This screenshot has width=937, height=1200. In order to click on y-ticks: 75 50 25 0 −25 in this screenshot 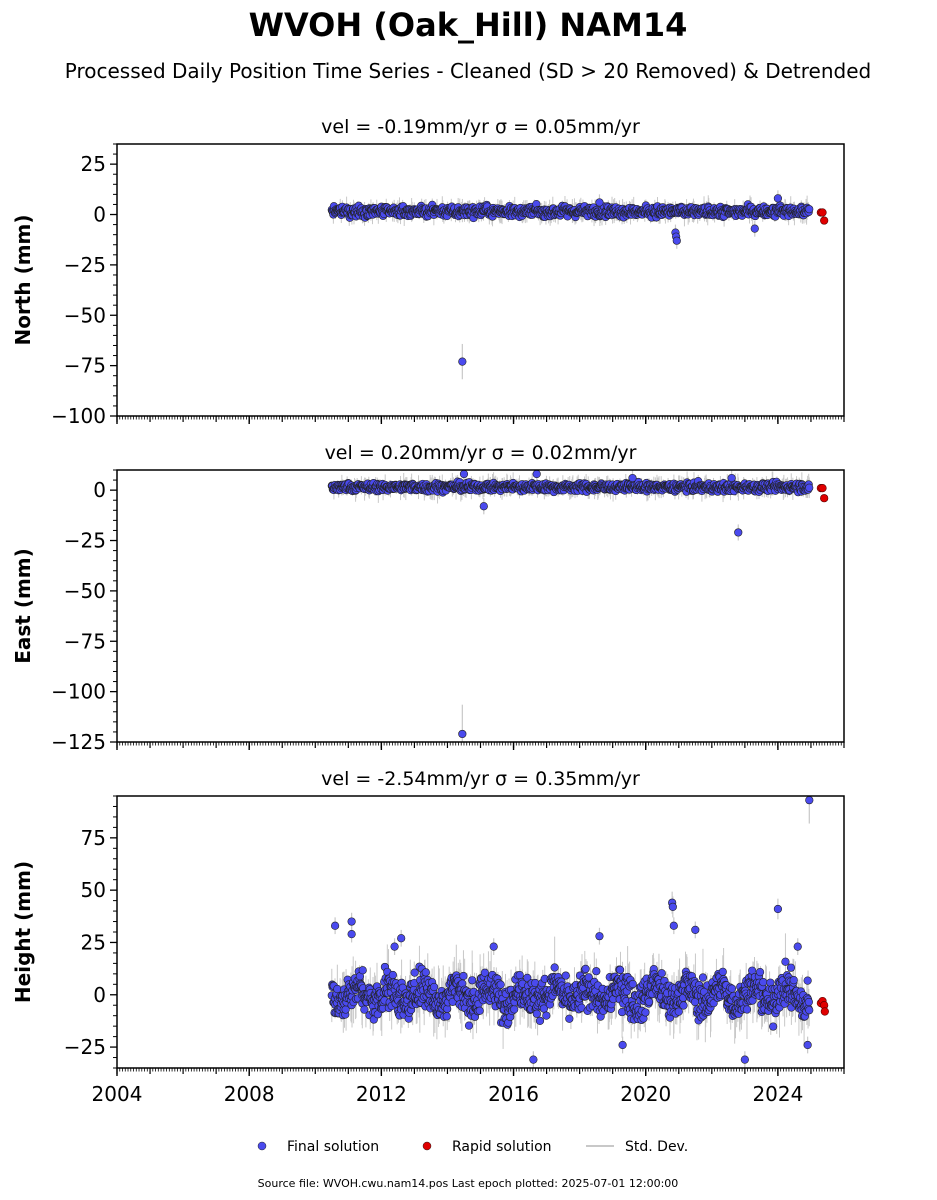, I will do `click(90, 932)`.